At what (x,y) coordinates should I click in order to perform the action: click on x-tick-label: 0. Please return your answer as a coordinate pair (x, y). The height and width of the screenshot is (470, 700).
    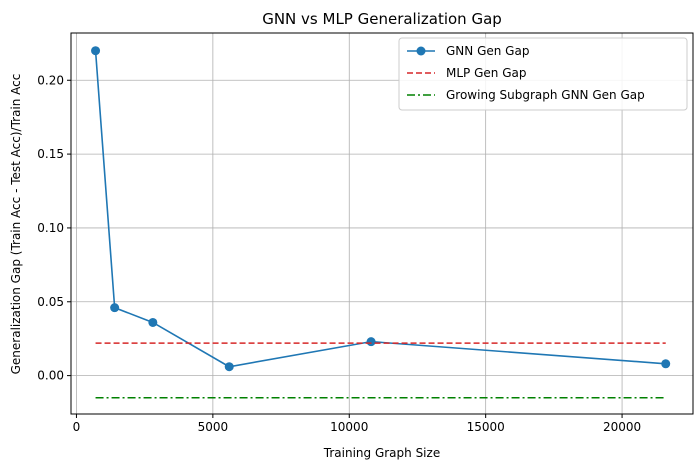
    Looking at the image, I should click on (77, 427).